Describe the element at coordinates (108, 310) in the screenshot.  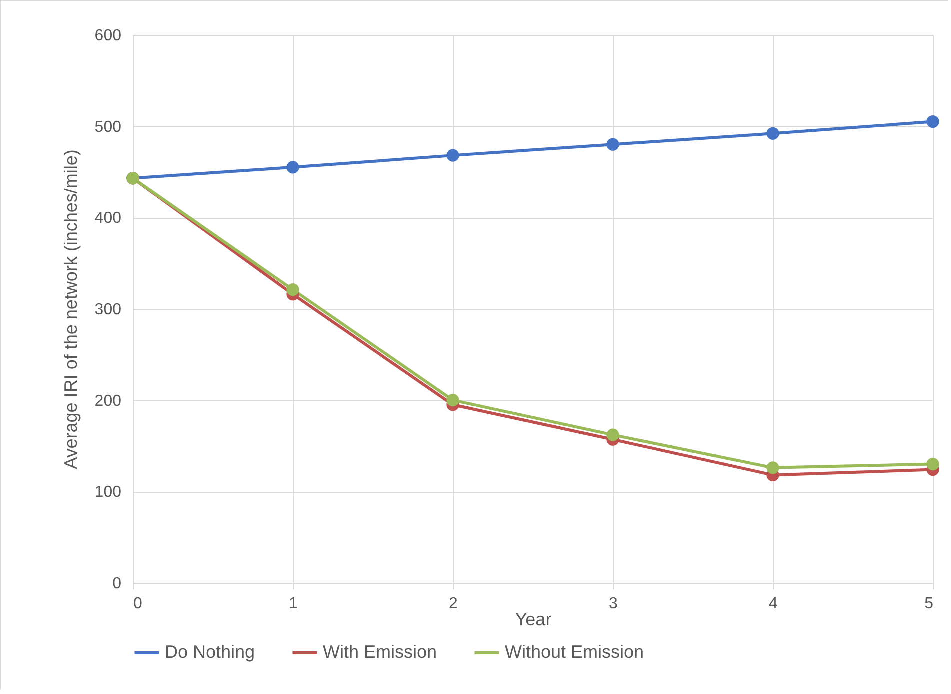
I see `y-tick-label: 300` at that location.